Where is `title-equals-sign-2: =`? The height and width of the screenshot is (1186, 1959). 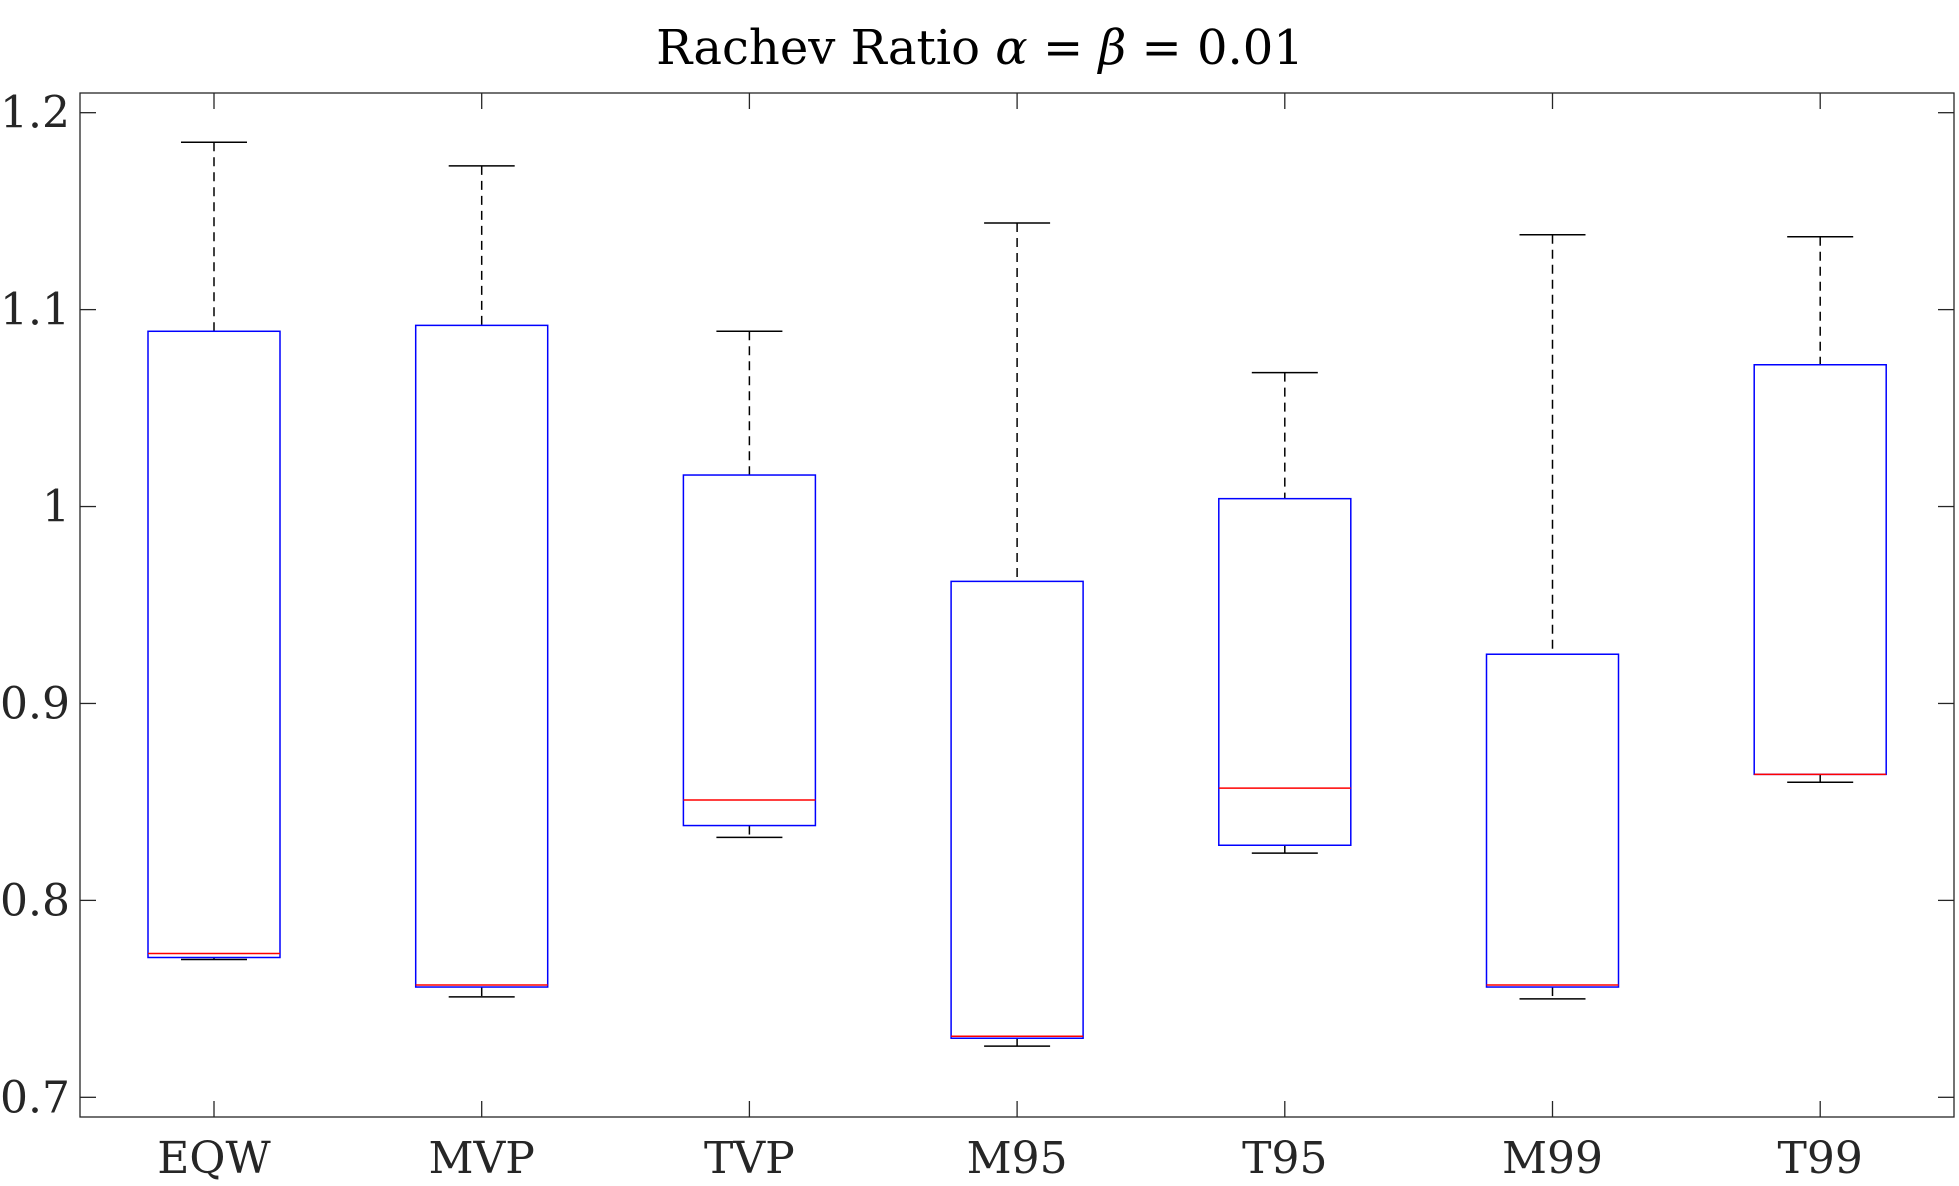 title-equals-sign-2: = is located at coordinates (1161, 48).